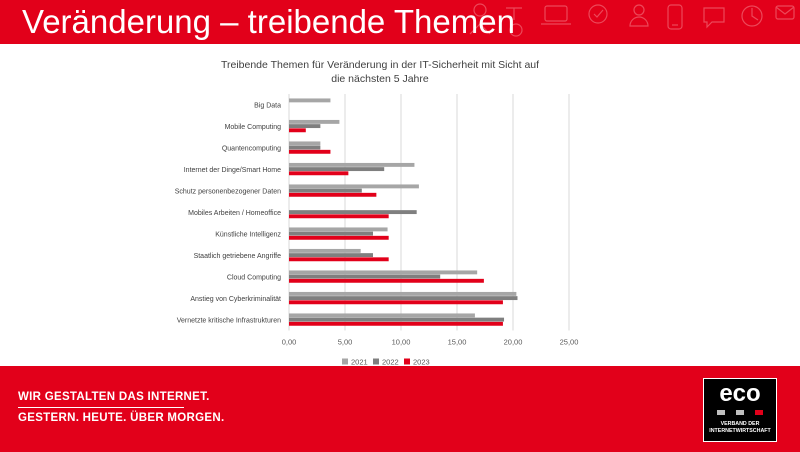  What do you see at coordinates (248, 234) in the screenshot?
I see `category-label: Künstliche Intelligenz` at bounding box center [248, 234].